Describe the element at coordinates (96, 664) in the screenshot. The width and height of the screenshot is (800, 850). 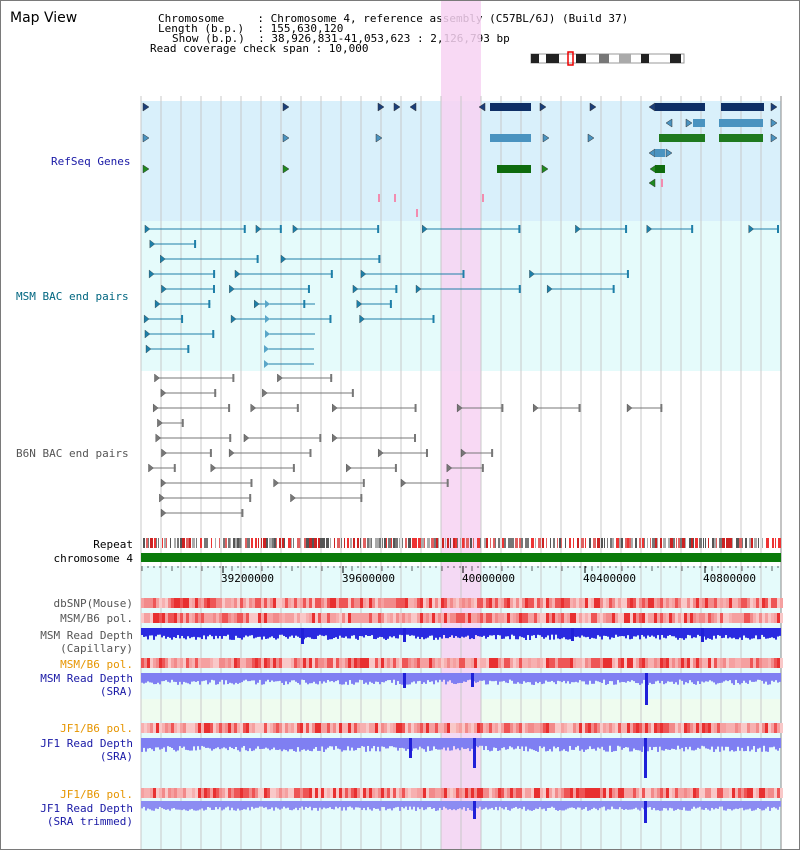
I see `track-label-msm-b6-pol-2: MSM/B6 pol.` at that location.